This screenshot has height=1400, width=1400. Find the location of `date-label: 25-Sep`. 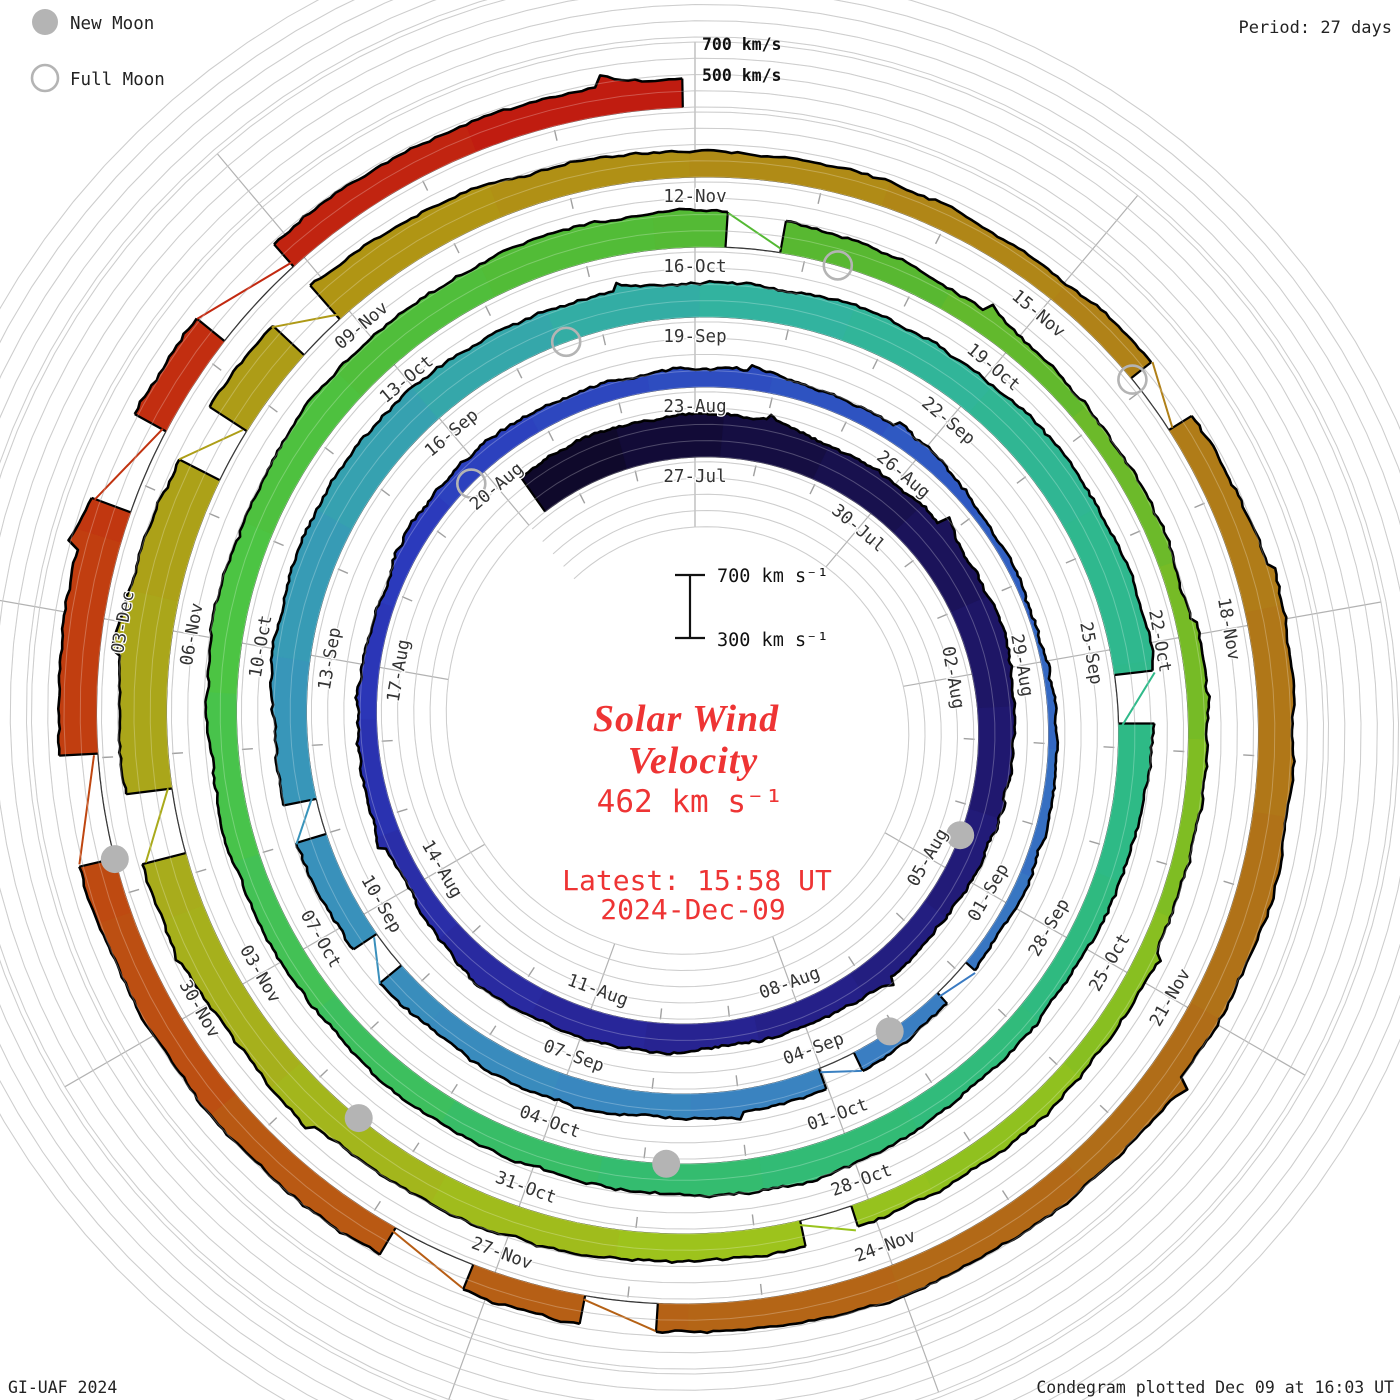

date-label: 25-Sep is located at coordinates (1090, 653).